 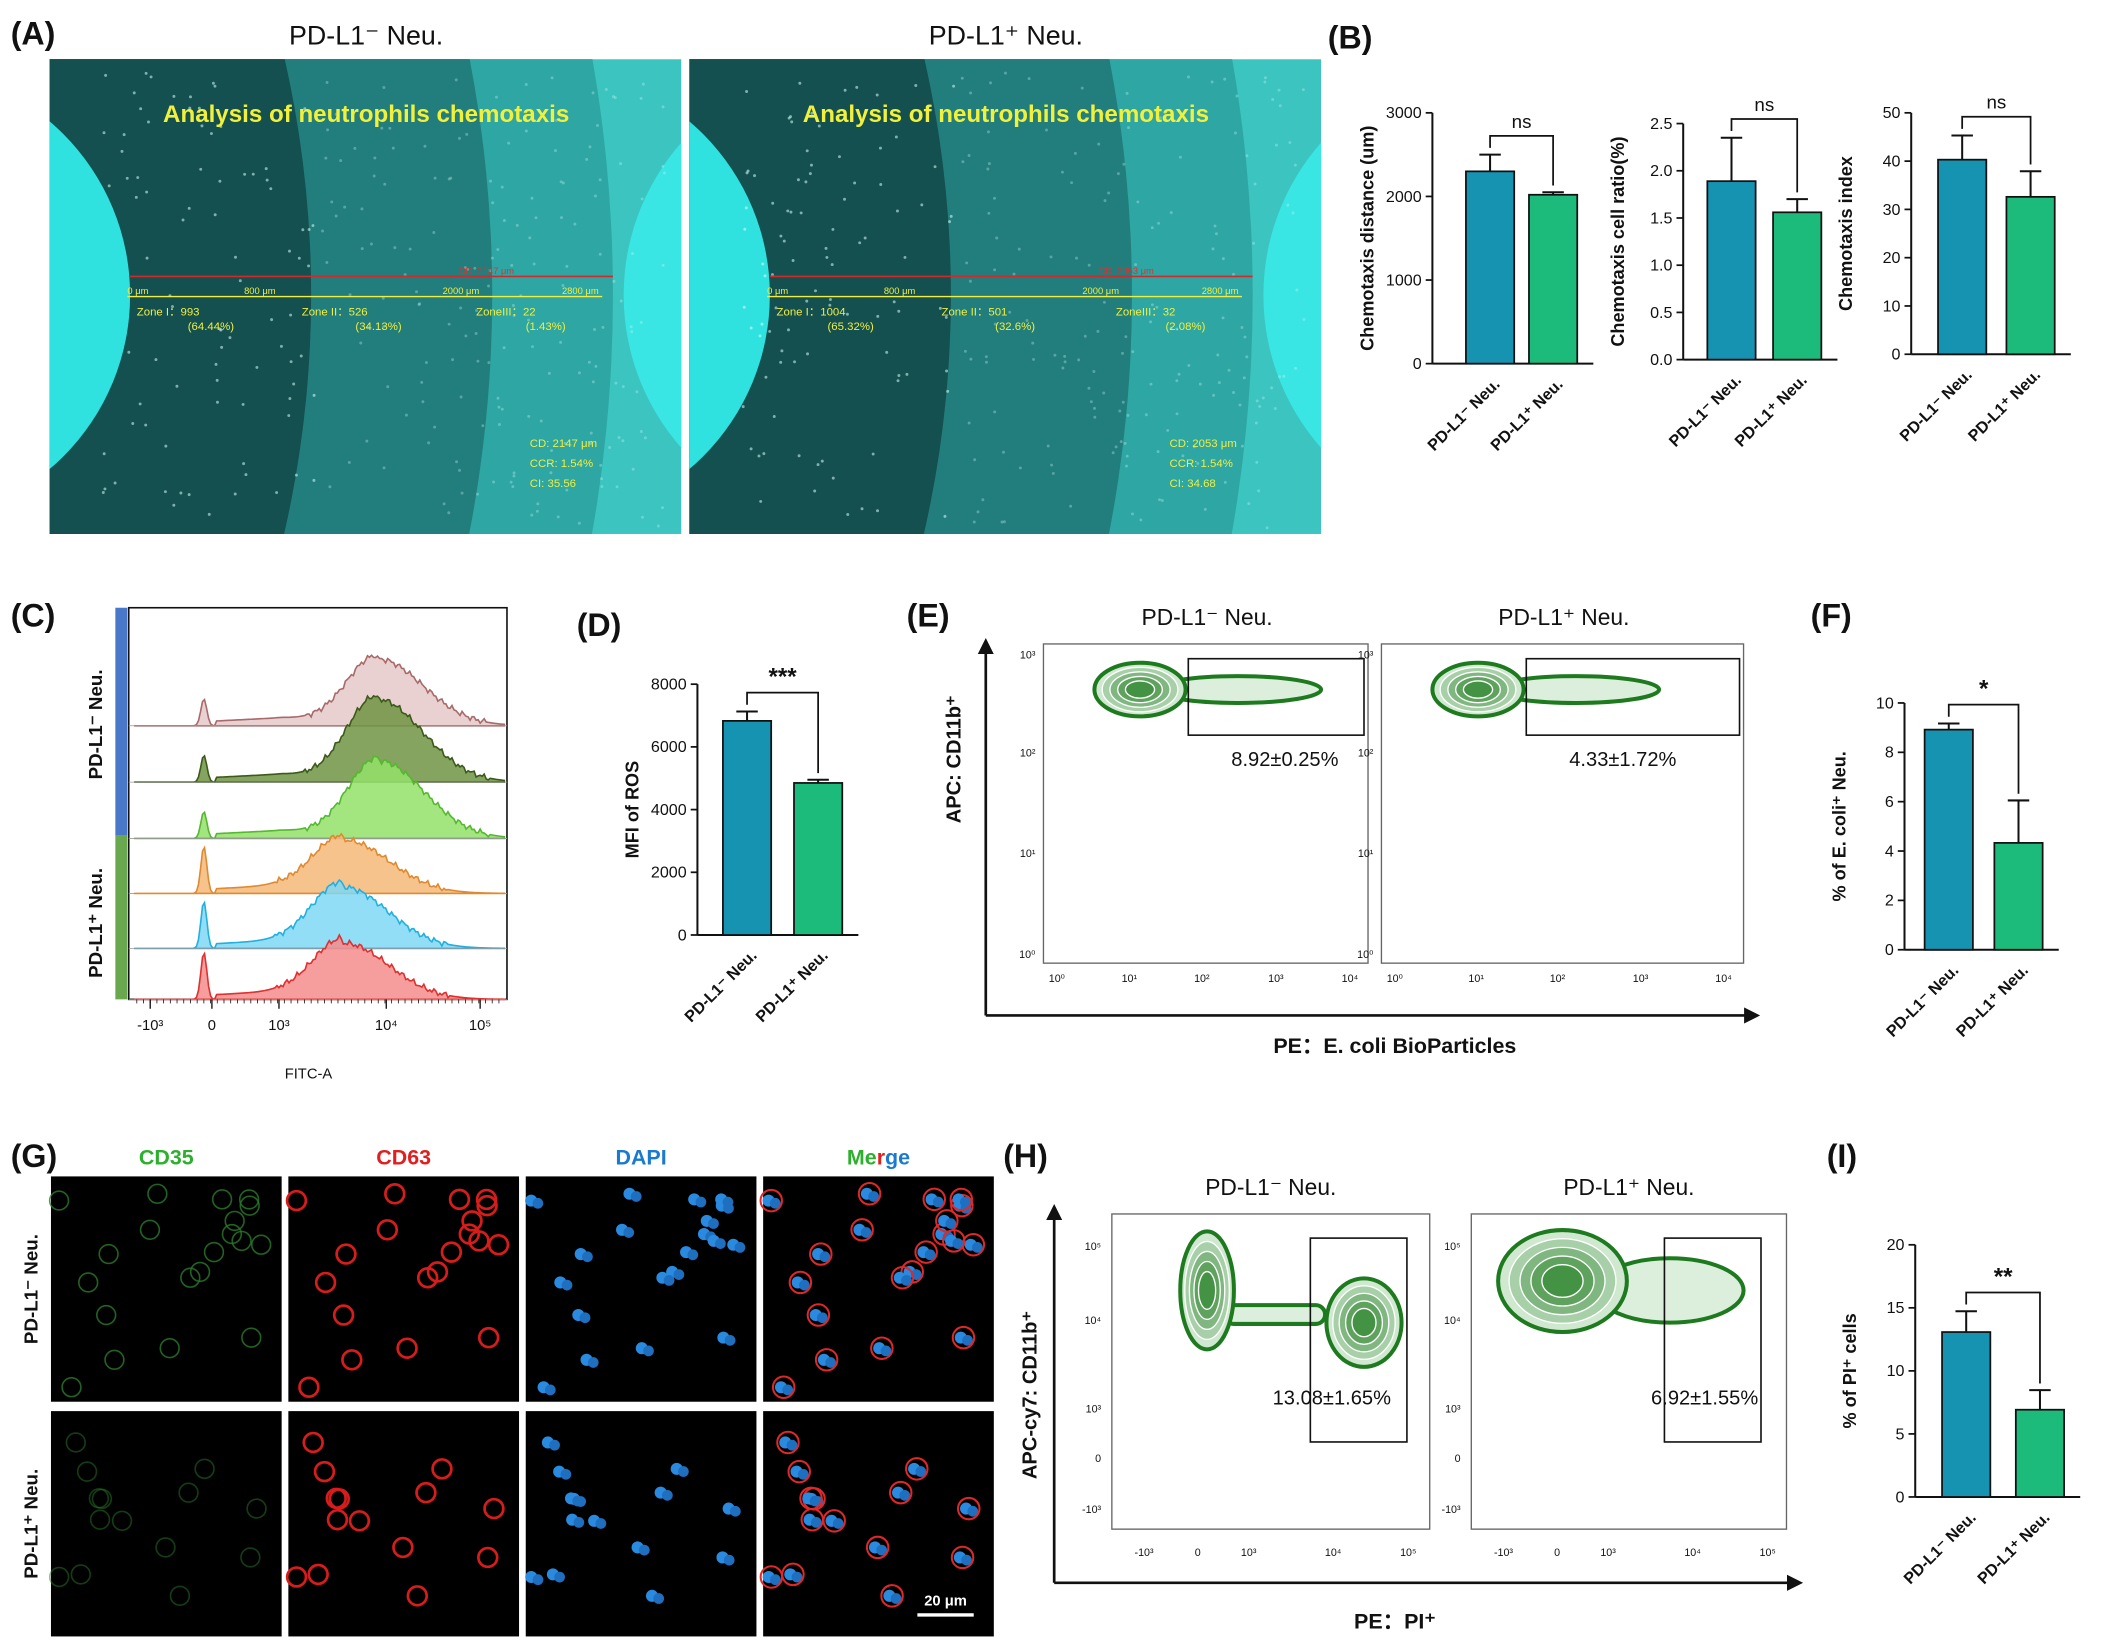 What do you see at coordinates (934, 1199) in the screenshot?
I see `cell-rim` at bounding box center [934, 1199].